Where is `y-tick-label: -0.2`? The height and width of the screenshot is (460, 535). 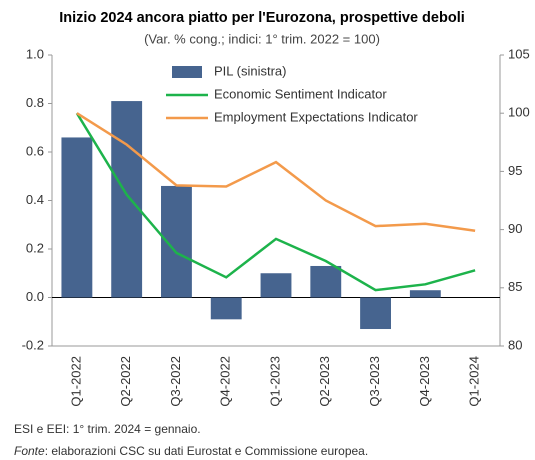 y-tick-label: -0.2 is located at coordinates (33, 344).